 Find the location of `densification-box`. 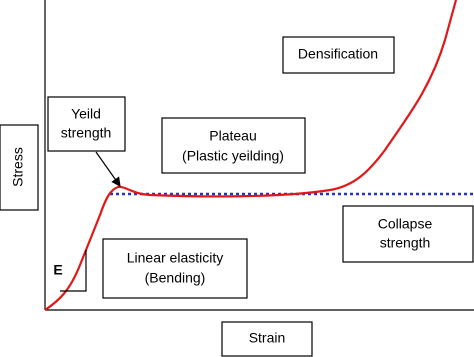

densification-box is located at coordinates (338, 55).